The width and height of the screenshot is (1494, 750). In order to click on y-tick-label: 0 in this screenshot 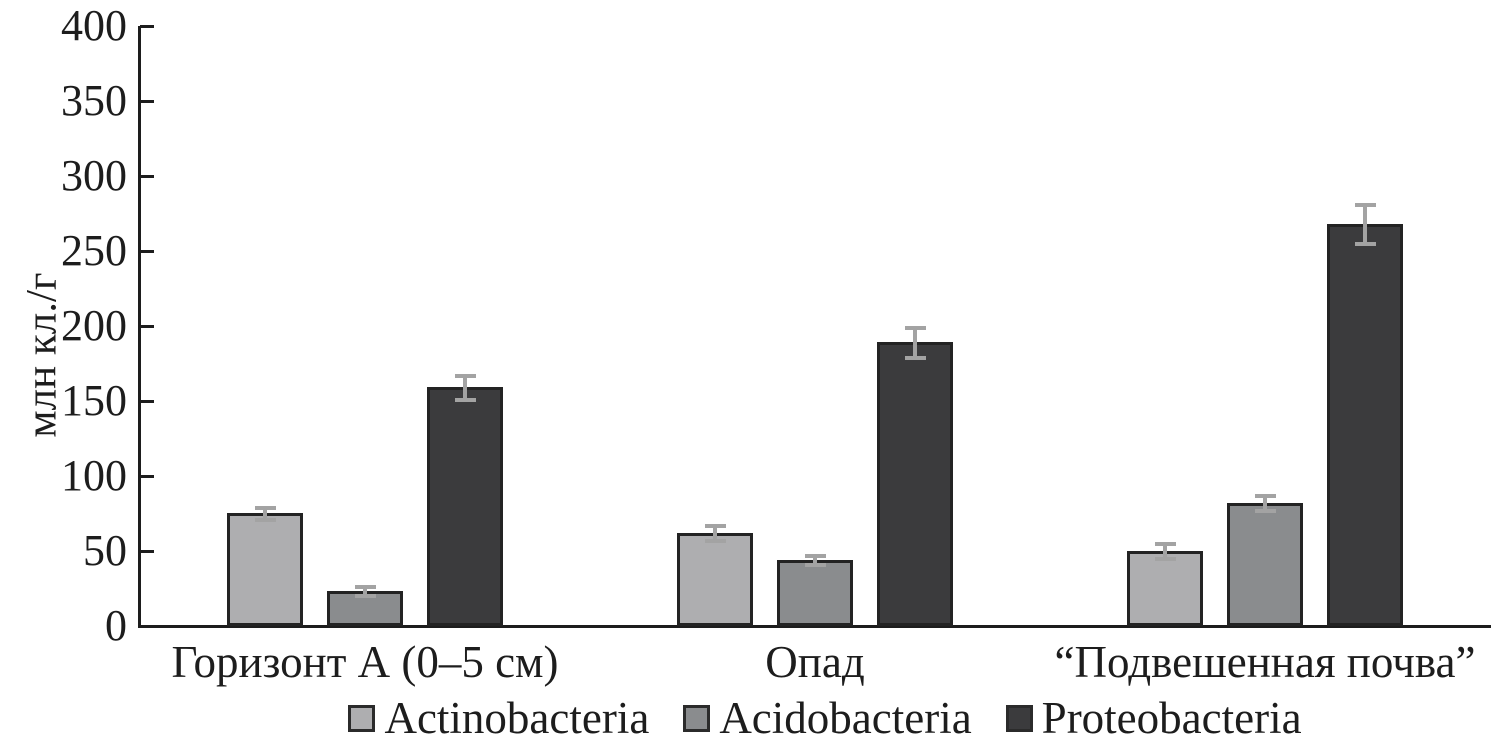, I will do `click(116, 625)`.